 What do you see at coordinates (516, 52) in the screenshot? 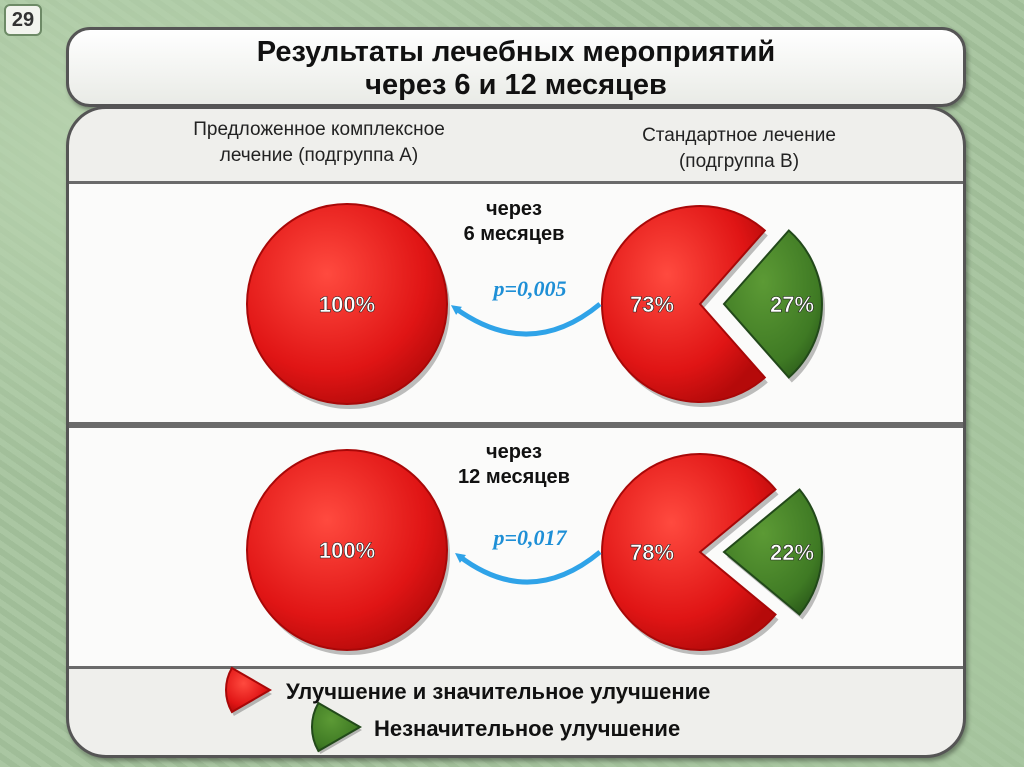
I see `title-line-1: Результаты лечебных мероприятий` at bounding box center [516, 52].